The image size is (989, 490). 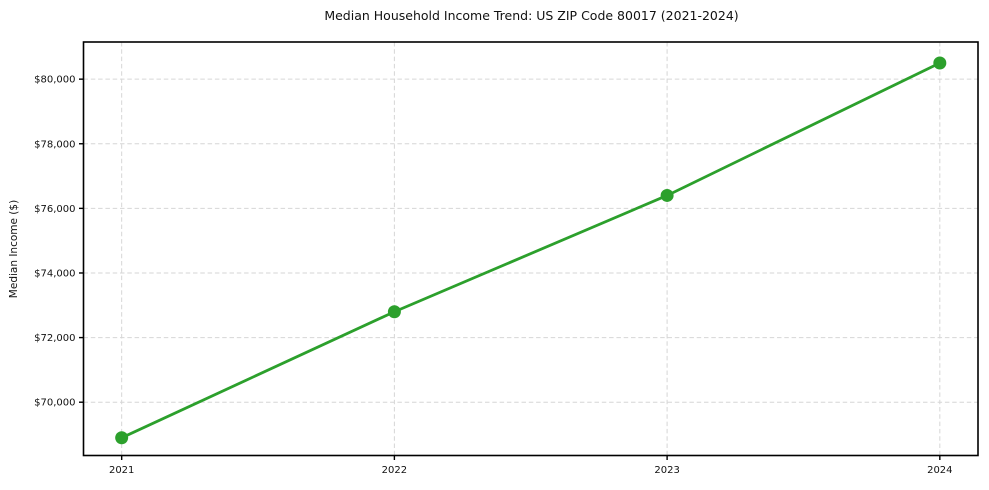 What do you see at coordinates (54, 144) in the screenshot?
I see `y-tick-label: $78,000` at bounding box center [54, 144].